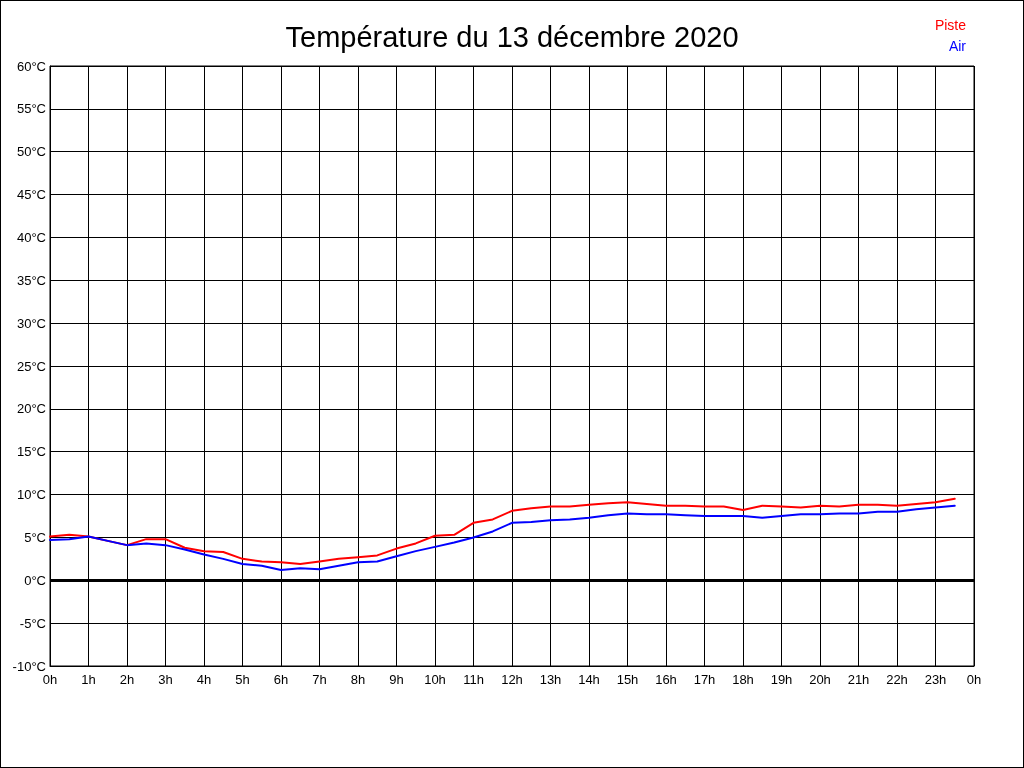 This screenshot has height=768, width=1024. I want to click on chart-title: Température du 13 décembre 2020, so click(512, 36).